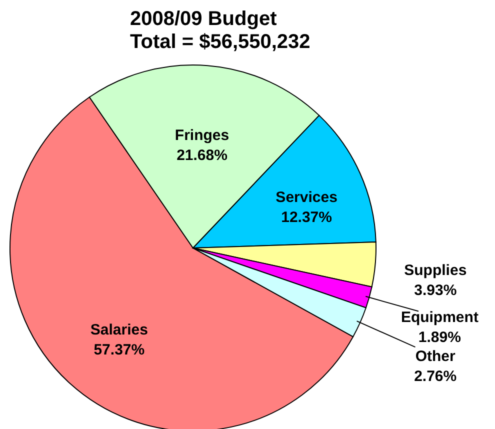 The width and height of the screenshot is (495, 429). Describe the element at coordinates (435, 357) in the screenshot. I see `slice-label: Other` at that location.